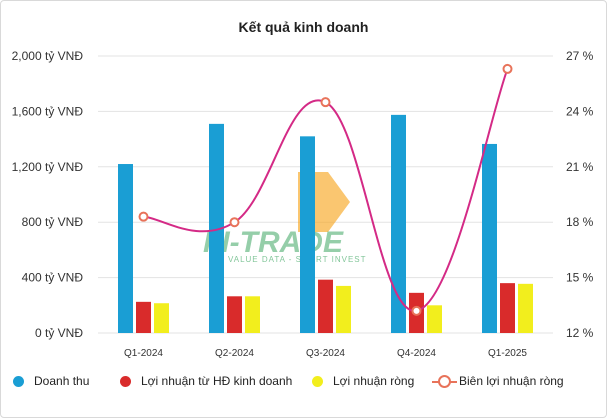  Describe the element at coordinates (580, 167) in the screenshot. I see `y-right-tick-label: 21 %` at that location.